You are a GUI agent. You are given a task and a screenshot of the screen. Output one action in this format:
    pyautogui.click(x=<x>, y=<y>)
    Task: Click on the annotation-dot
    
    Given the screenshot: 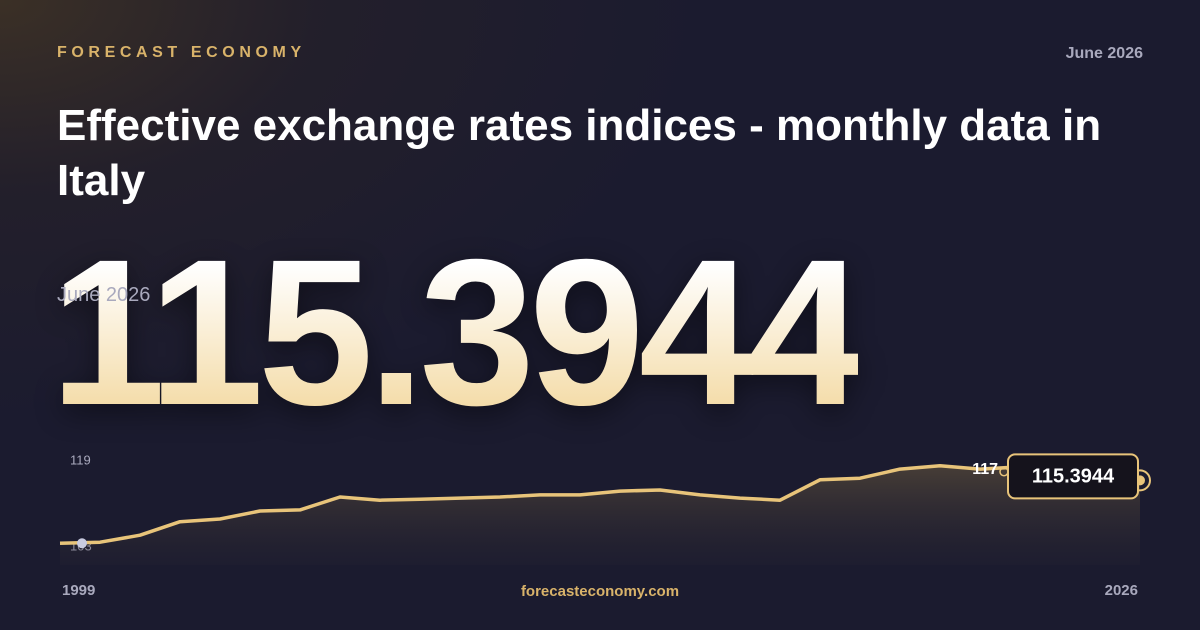 What is the action you would take?
    pyautogui.click(x=1004, y=472)
    